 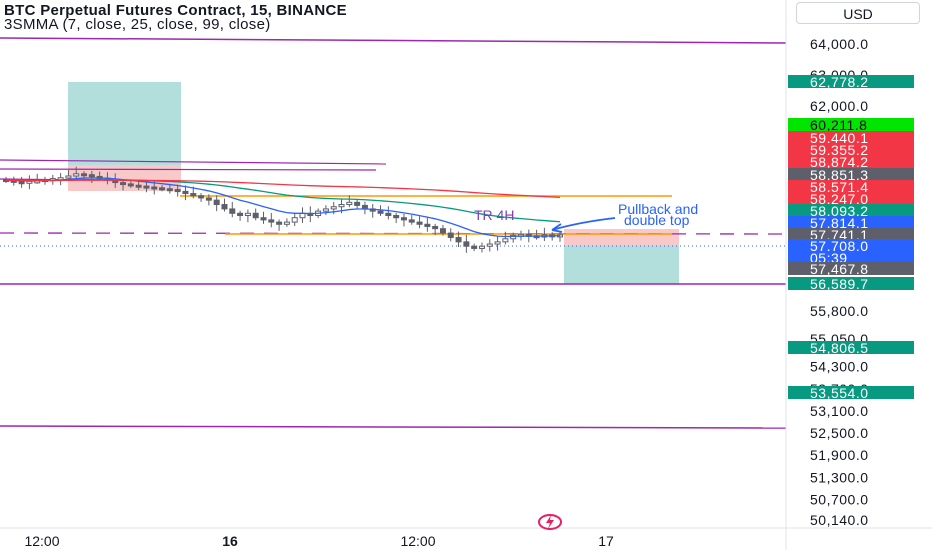 What do you see at coordinates (621, 265) in the screenshot?
I see `short-target-zone` at bounding box center [621, 265].